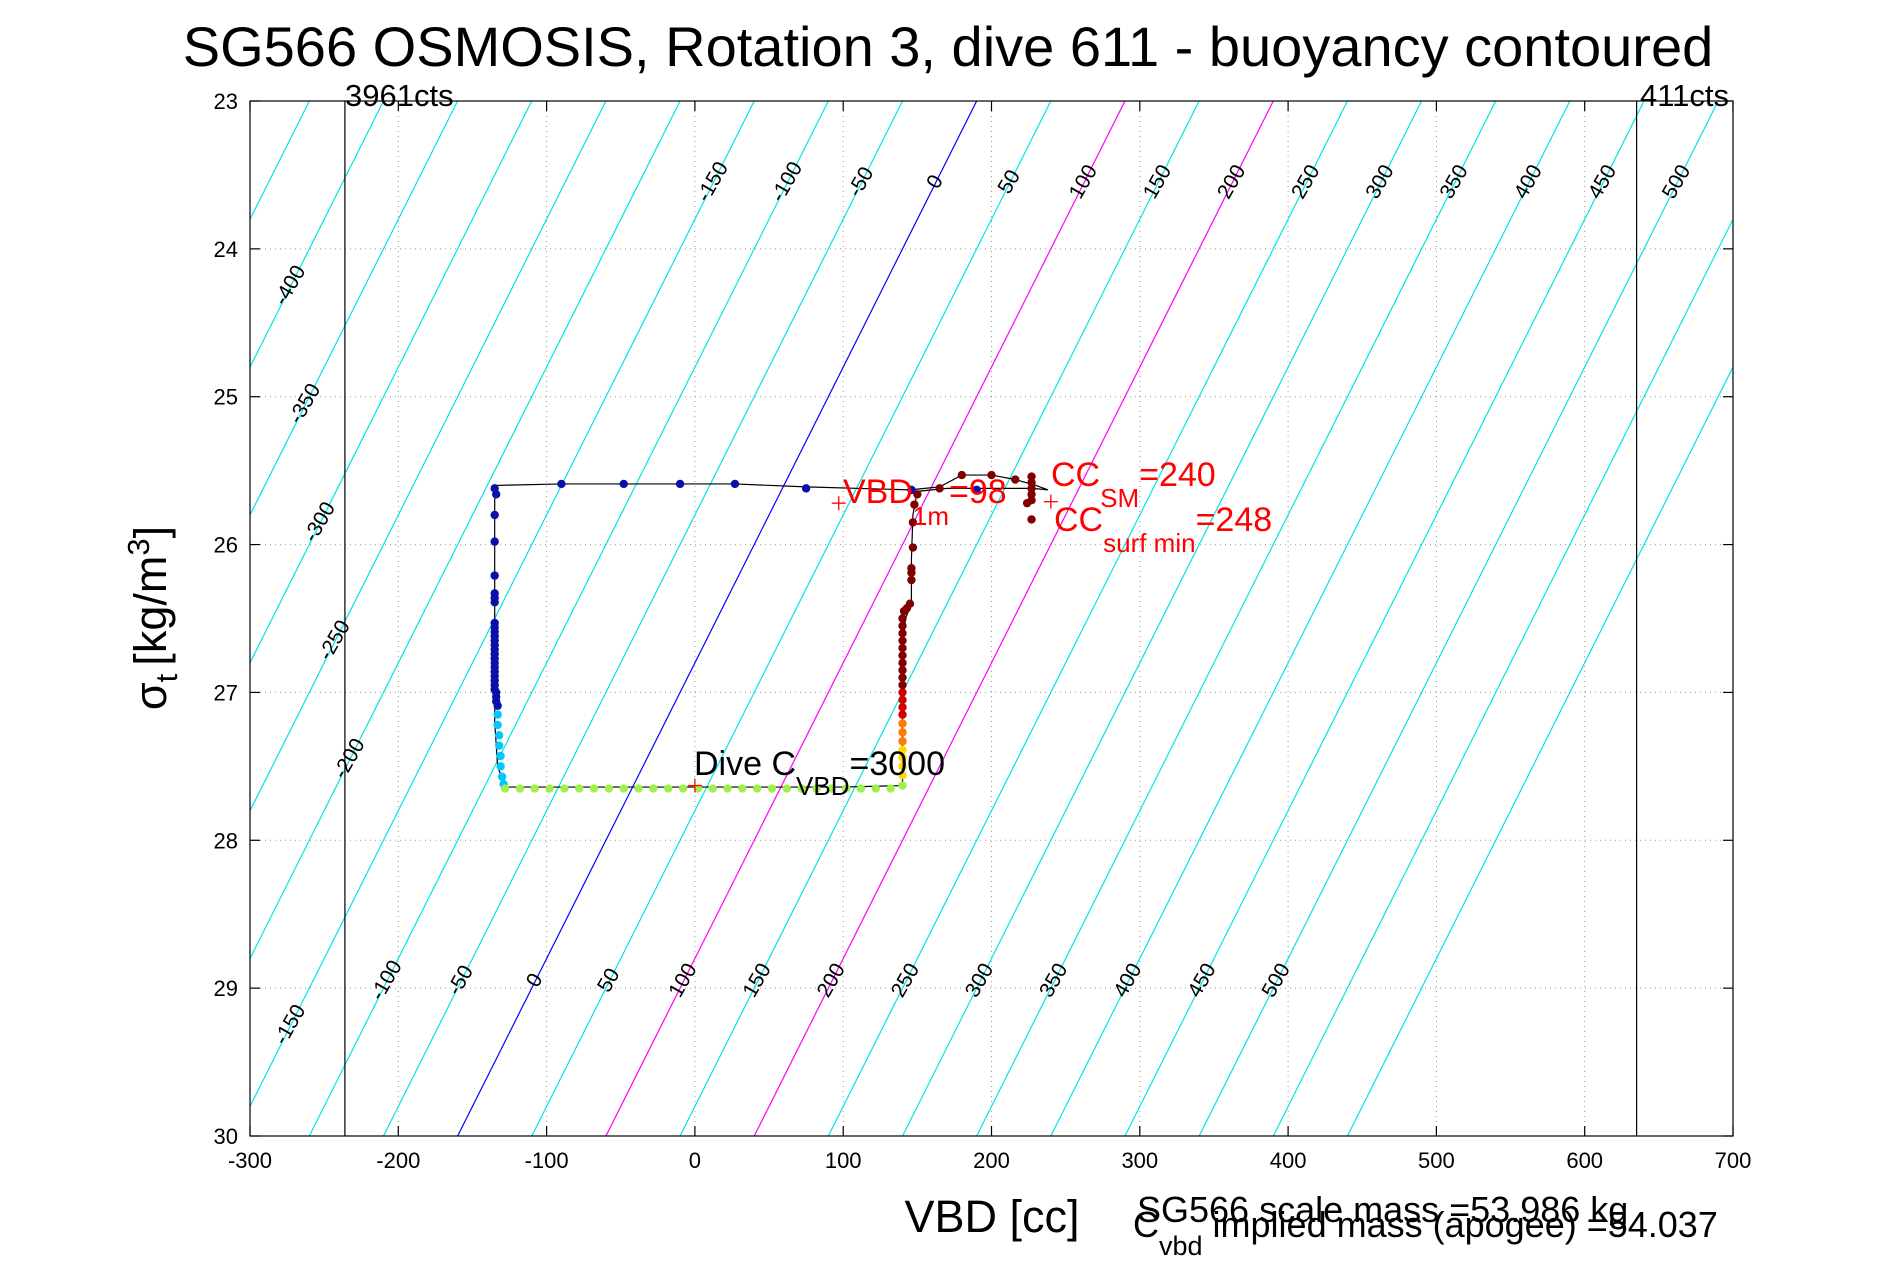  Describe the element at coordinates (695, 1160) in the screenshot. I see `x-tick-label: 0` at that location.